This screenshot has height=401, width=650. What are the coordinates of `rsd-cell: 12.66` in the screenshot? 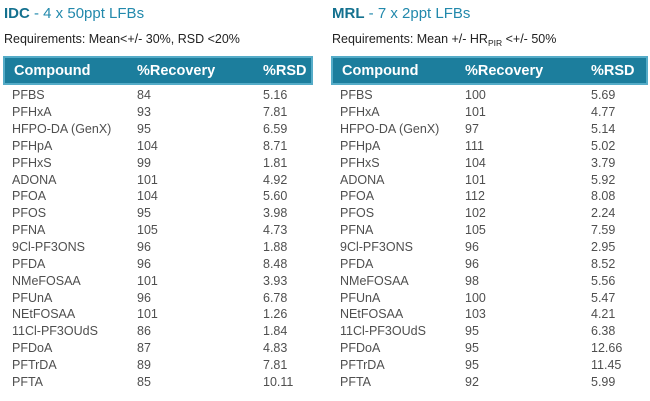 It's located at (607, 348).